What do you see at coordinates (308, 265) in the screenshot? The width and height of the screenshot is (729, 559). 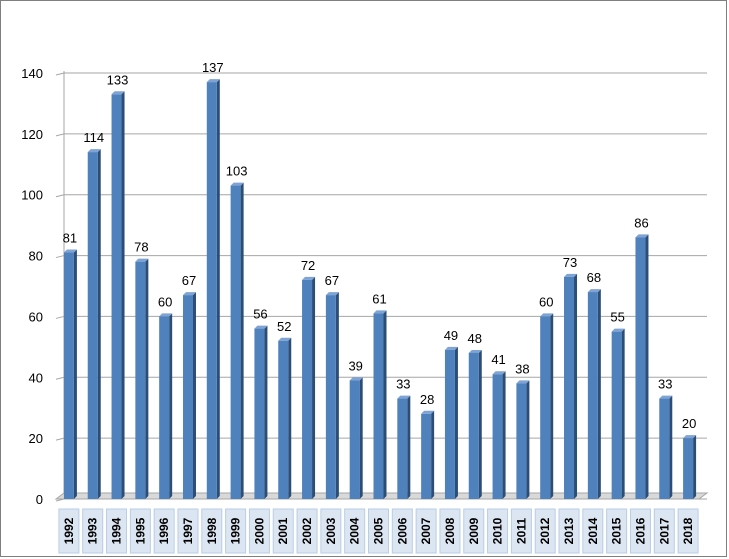 I see `data-label: 72` at bounding box center [308, 265].